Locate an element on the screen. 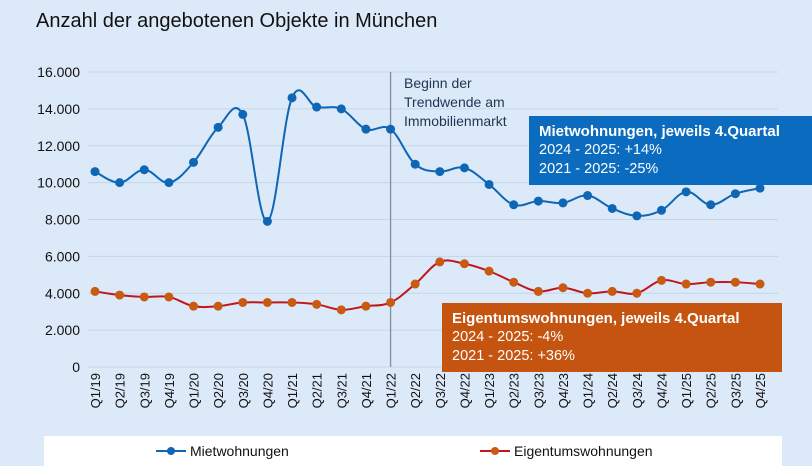 This screenshot has height=466, width=812. x-tick-label: Q3/22 is located at coordinates (440, 390).